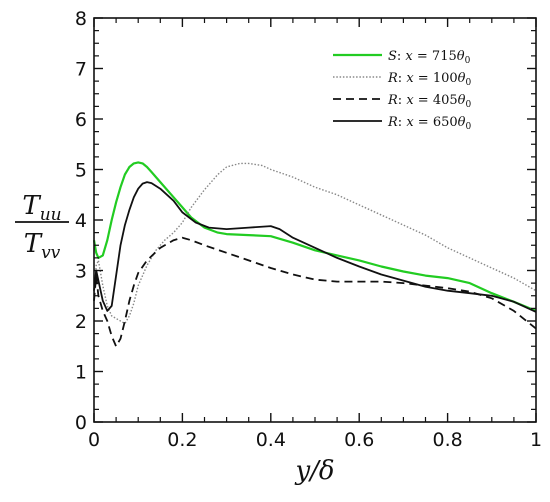  What do you see at coordinates (81, 221) in the screenshot?
I see `y-tick-label: 4` at bounding box center [81, 221].